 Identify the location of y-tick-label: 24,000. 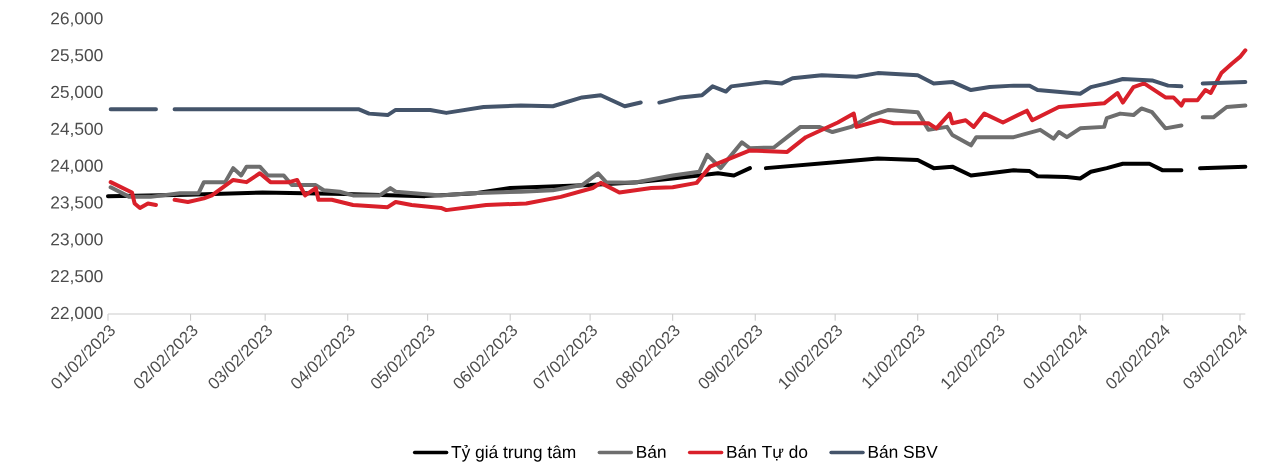
(77, 166).